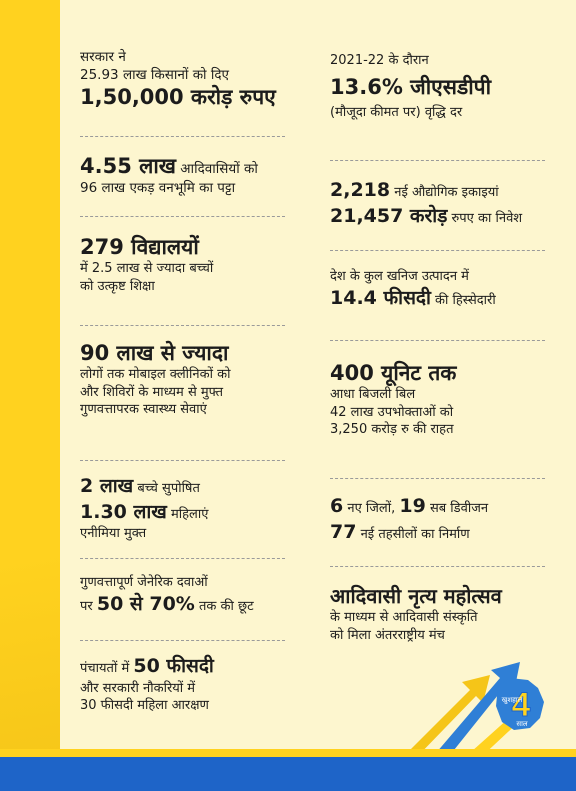 This screenshot has height=791, width=576. I want to click on stat-value: 21,457 करोड़, so click(389, 215).